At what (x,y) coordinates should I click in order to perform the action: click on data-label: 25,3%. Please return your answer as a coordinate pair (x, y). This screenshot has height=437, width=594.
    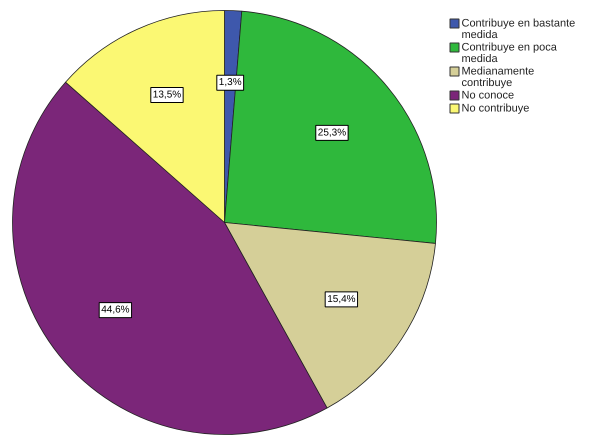
    Looking at the image, I should click on (332, 132).